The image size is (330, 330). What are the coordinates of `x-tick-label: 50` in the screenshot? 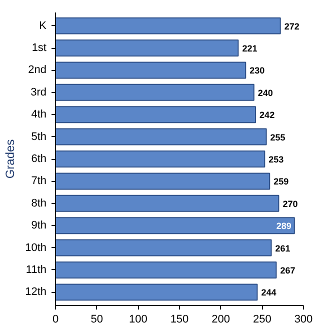 It's located at (96, 320).